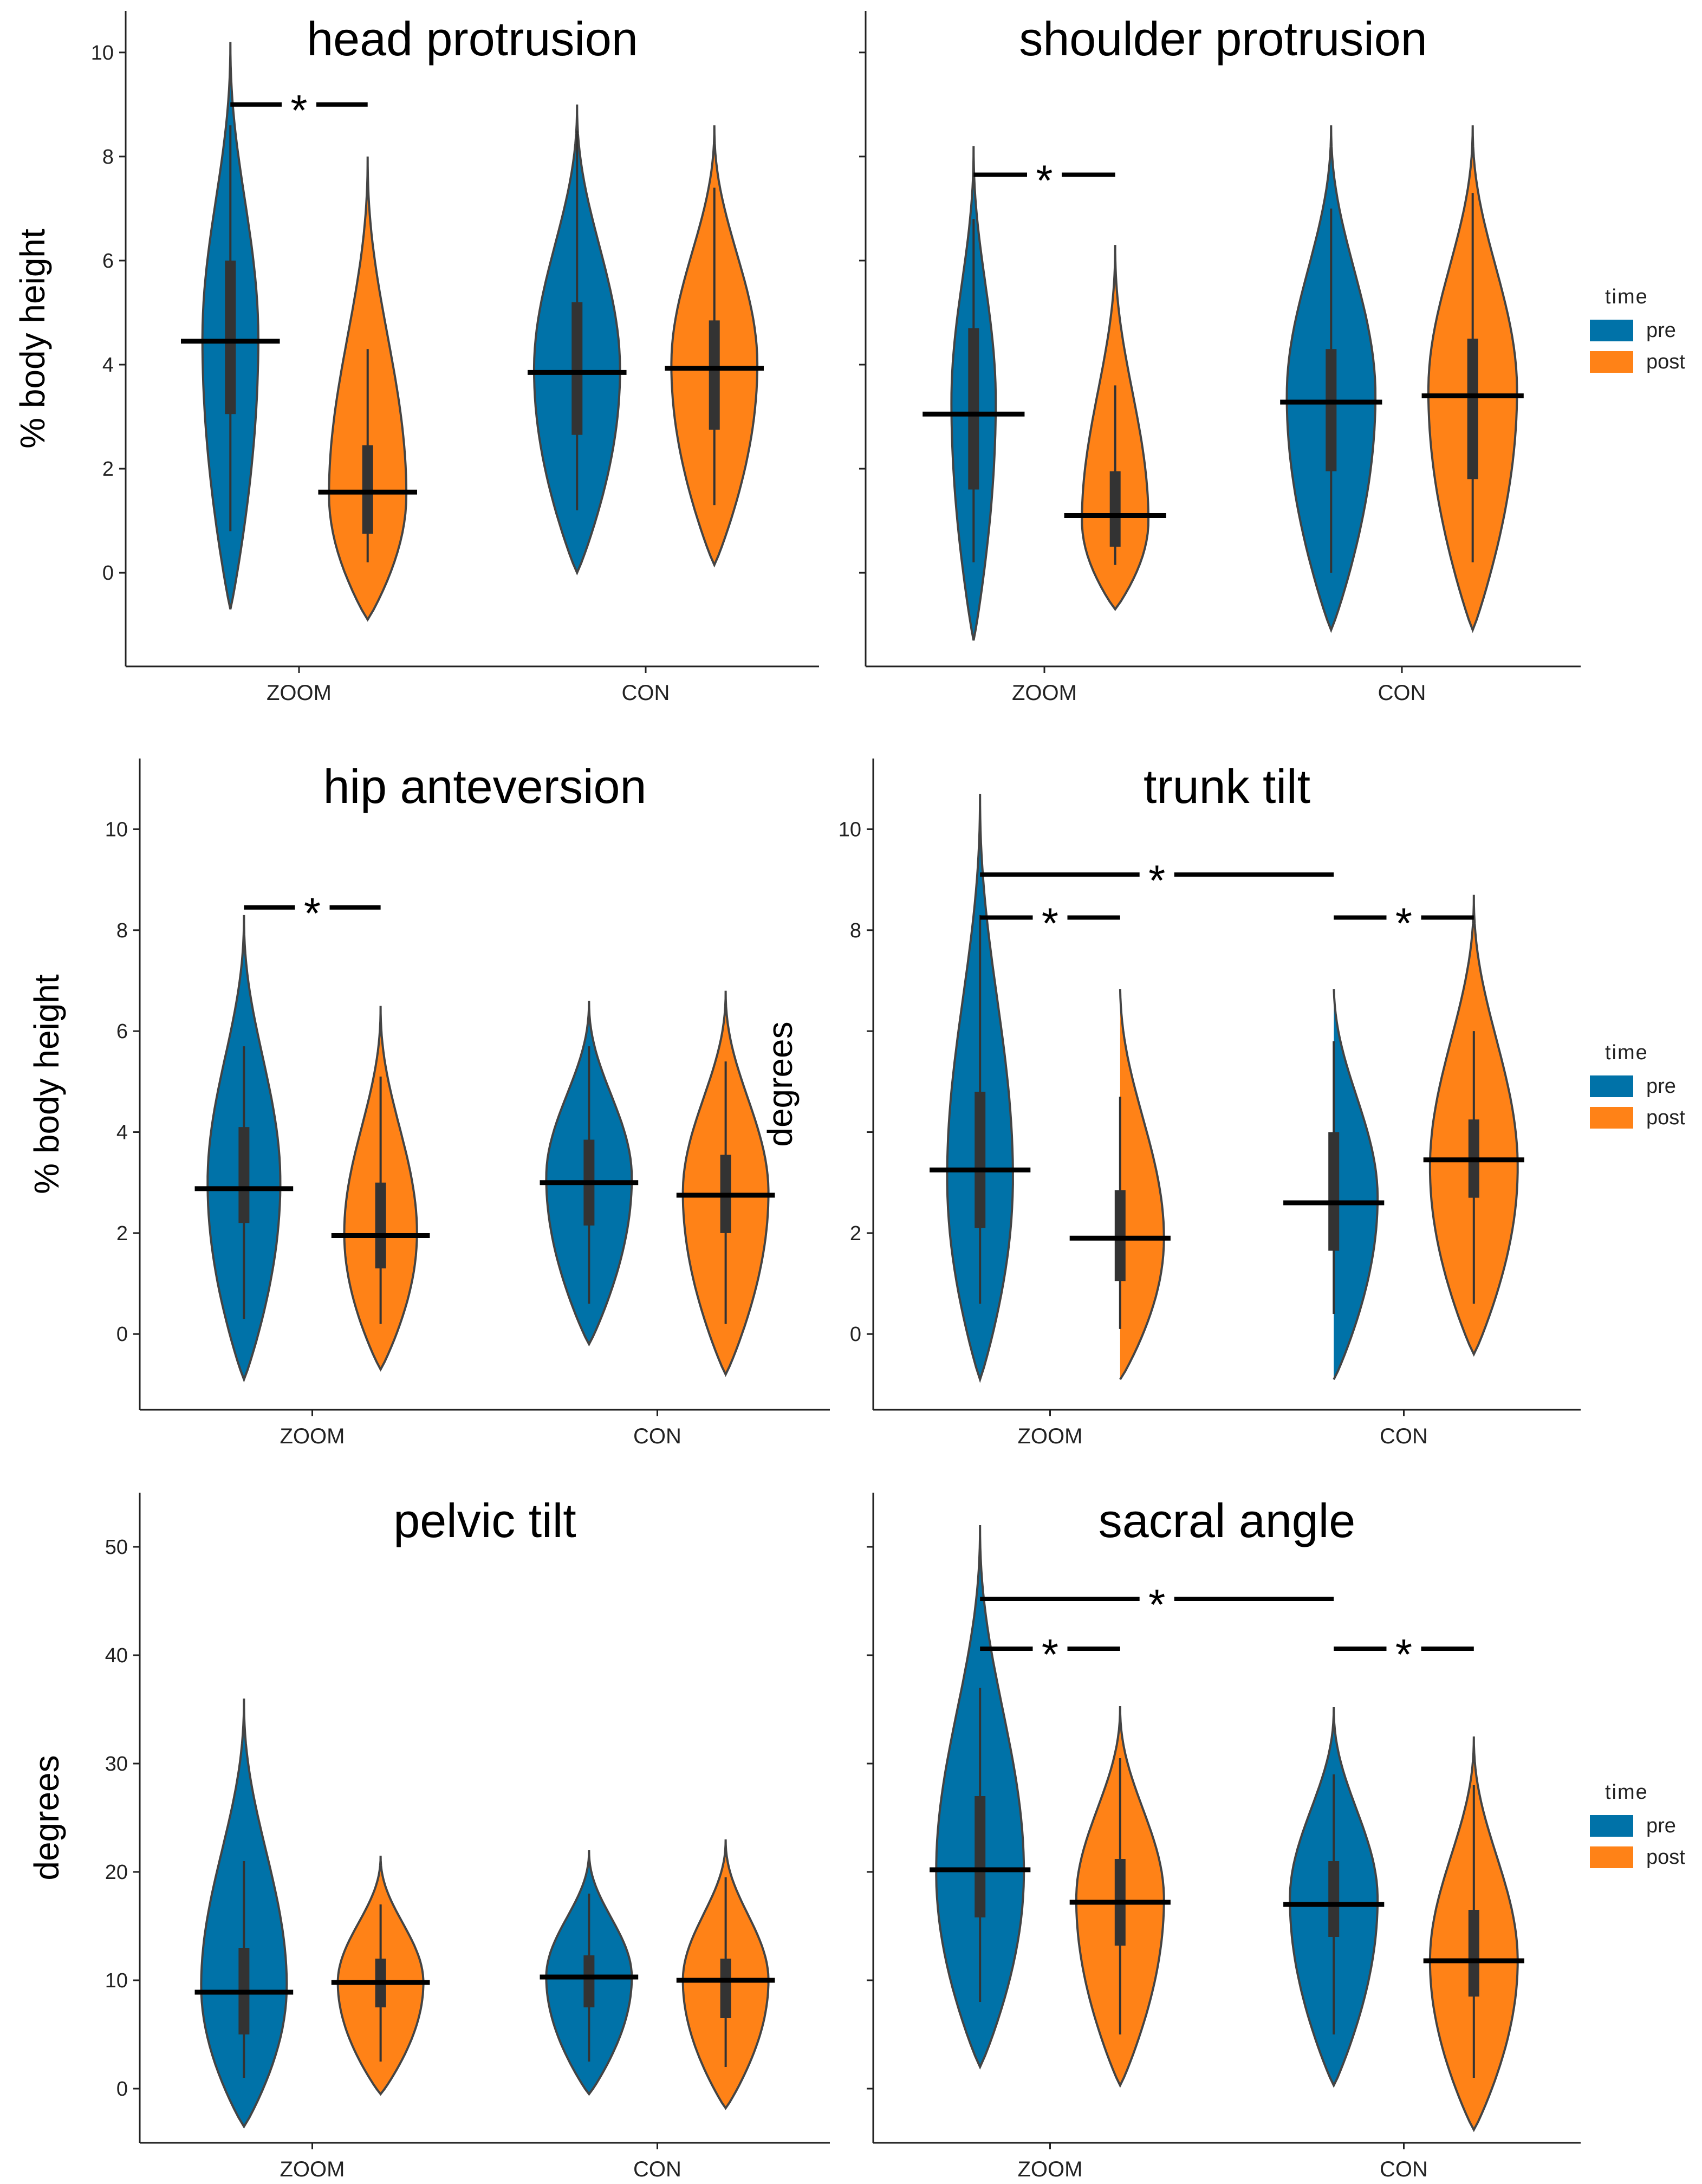 This screenshot has width=1702, height=2184. I want to click on panel-title: hip anteversion, so click(485, 786).